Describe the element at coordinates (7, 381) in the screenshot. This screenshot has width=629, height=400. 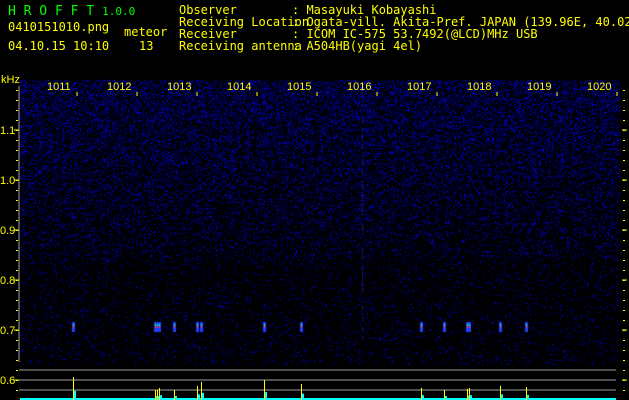
I see `y-tick-label: 0.6` at that location.